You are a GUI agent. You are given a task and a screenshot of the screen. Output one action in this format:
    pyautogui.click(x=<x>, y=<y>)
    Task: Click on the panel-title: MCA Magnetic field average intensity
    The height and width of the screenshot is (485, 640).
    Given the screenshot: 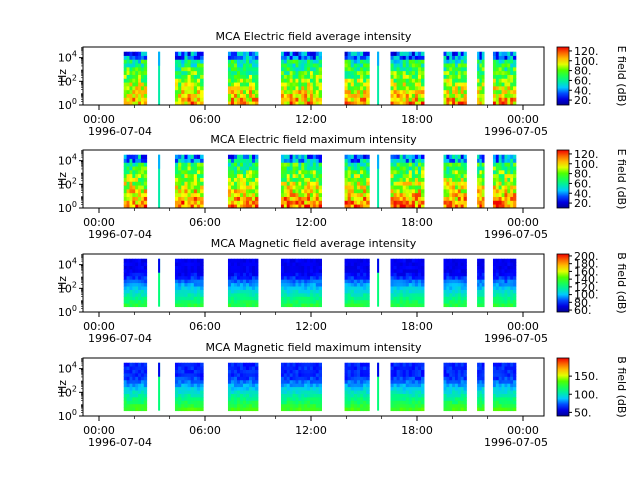 What is the action you would take?
    pyautogui.click(x=314, y=243)
    